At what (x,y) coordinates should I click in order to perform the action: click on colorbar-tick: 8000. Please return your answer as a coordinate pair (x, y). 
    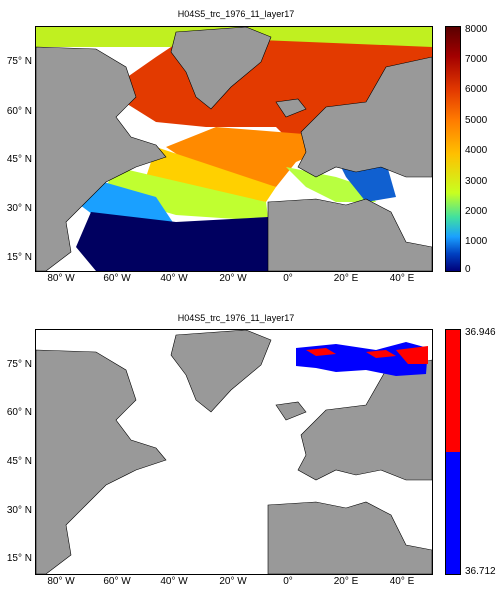
    Looking at the image, I should click on (476, 29).